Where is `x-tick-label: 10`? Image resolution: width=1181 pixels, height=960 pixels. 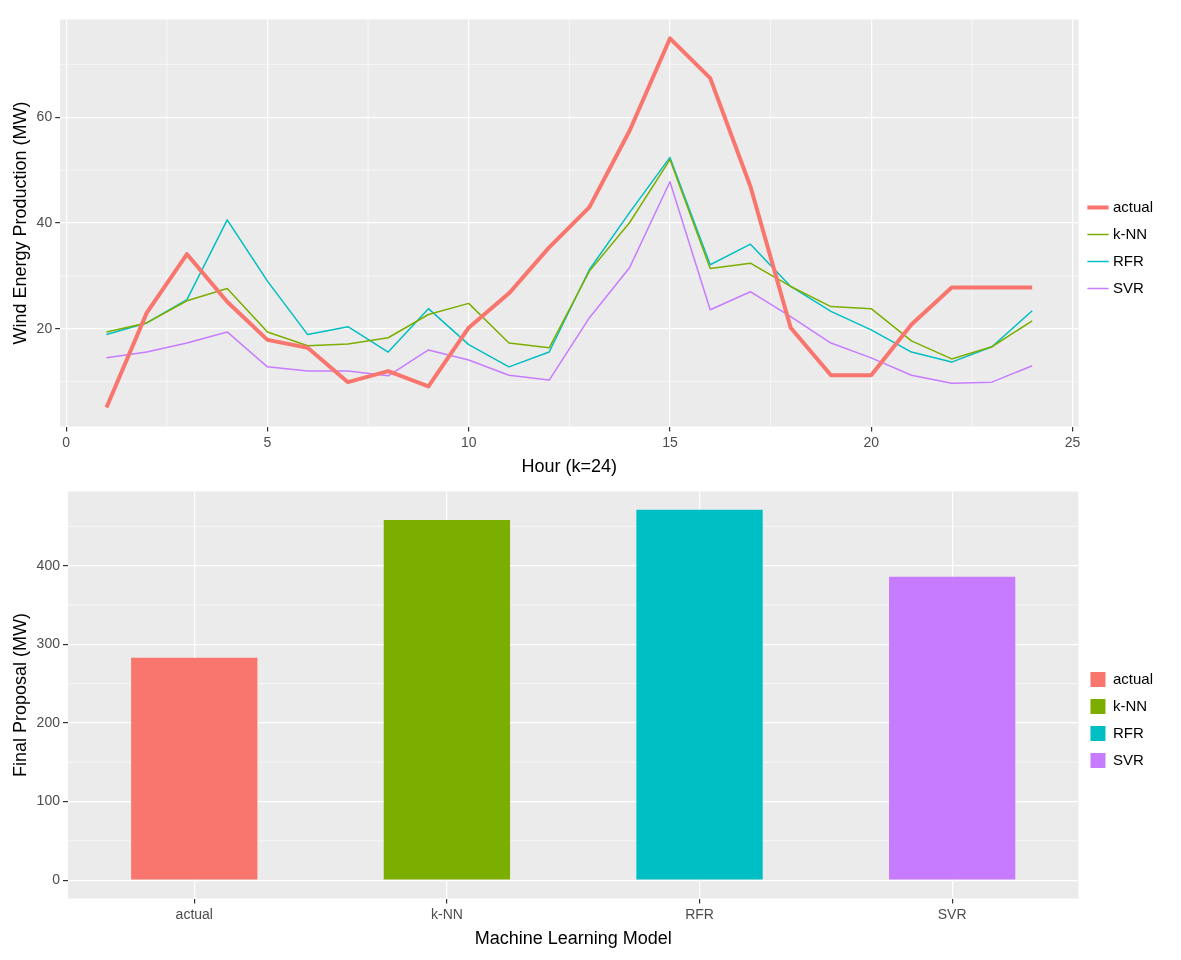 x-tick-label: 10 is located at coordinates (468, 441).